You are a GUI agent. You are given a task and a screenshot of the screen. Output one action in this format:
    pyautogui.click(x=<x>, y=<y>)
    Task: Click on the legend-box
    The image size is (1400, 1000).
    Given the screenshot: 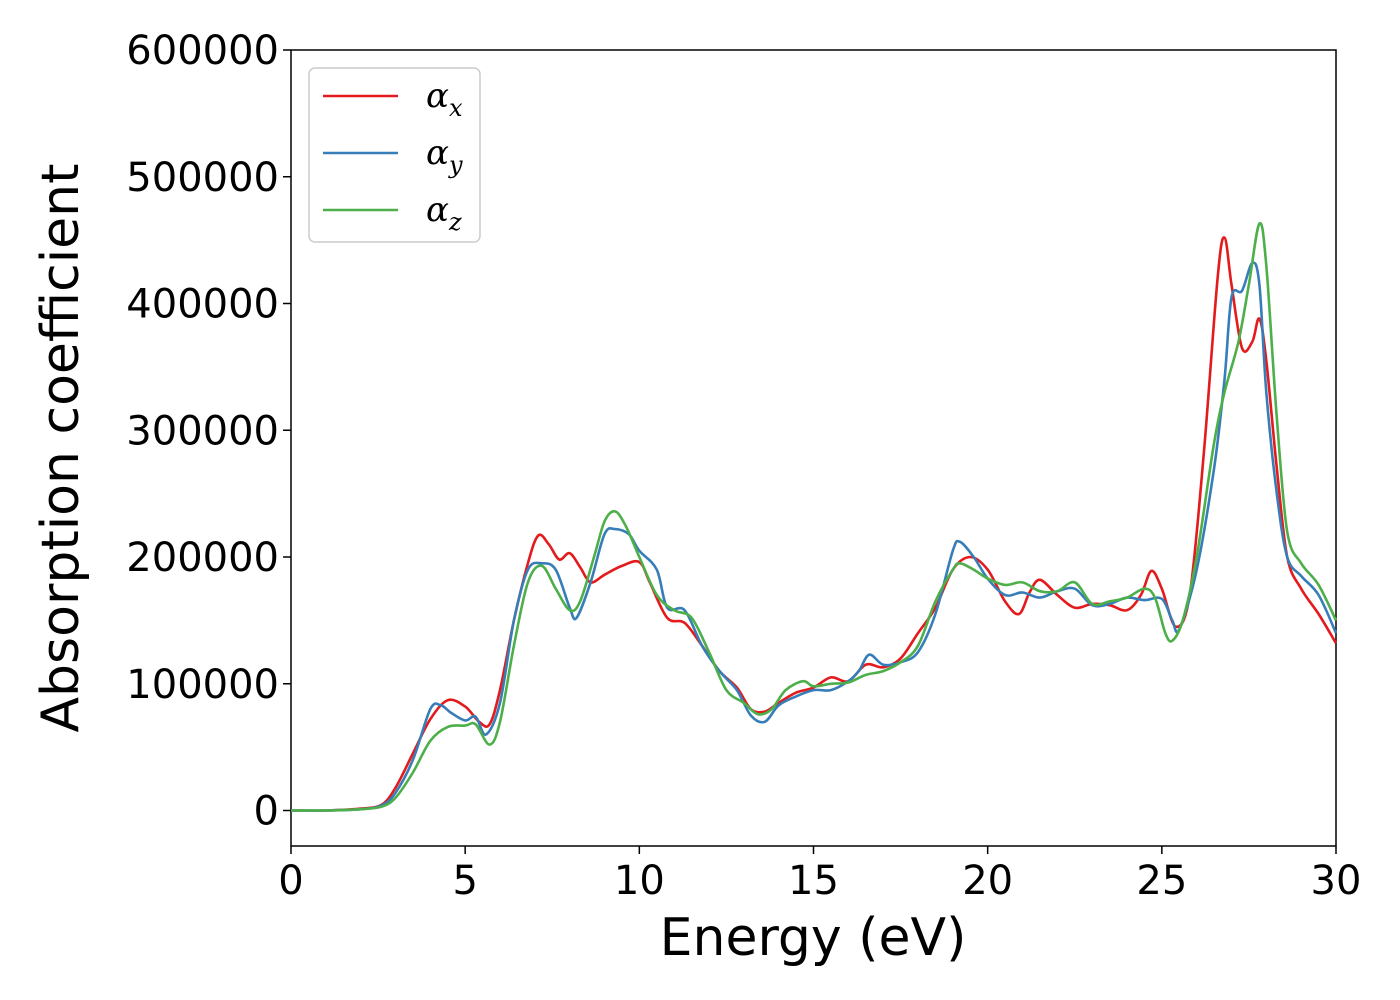 What is the action you would take?
    pyautogui.click(x=394, y=155)
    